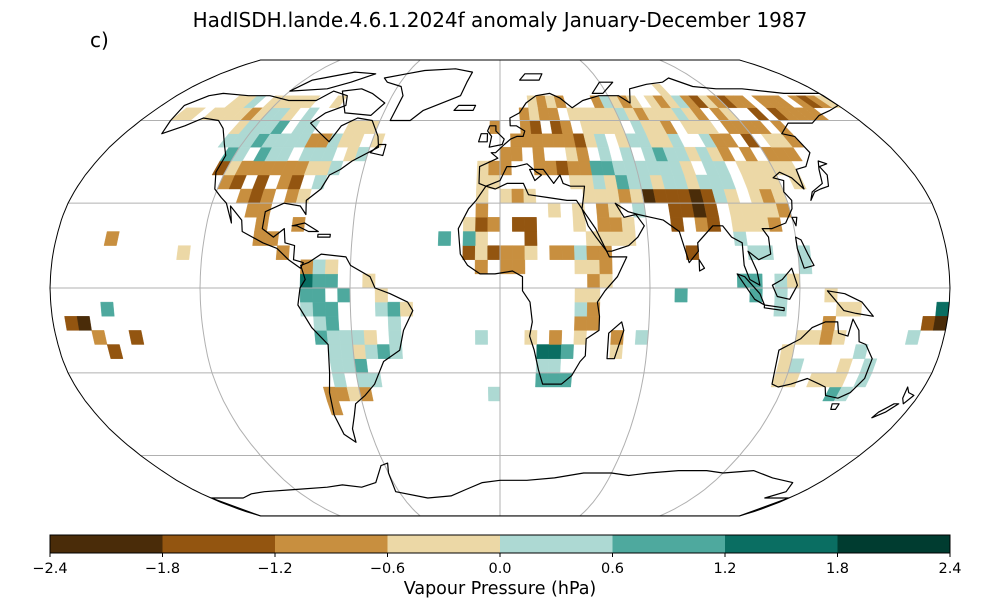 This screenshot has height=600, width=1000. What do you see at coordinates (602, 87) in the screenshot?
I see `coastline-novaya` at bounding box center [602, 87].